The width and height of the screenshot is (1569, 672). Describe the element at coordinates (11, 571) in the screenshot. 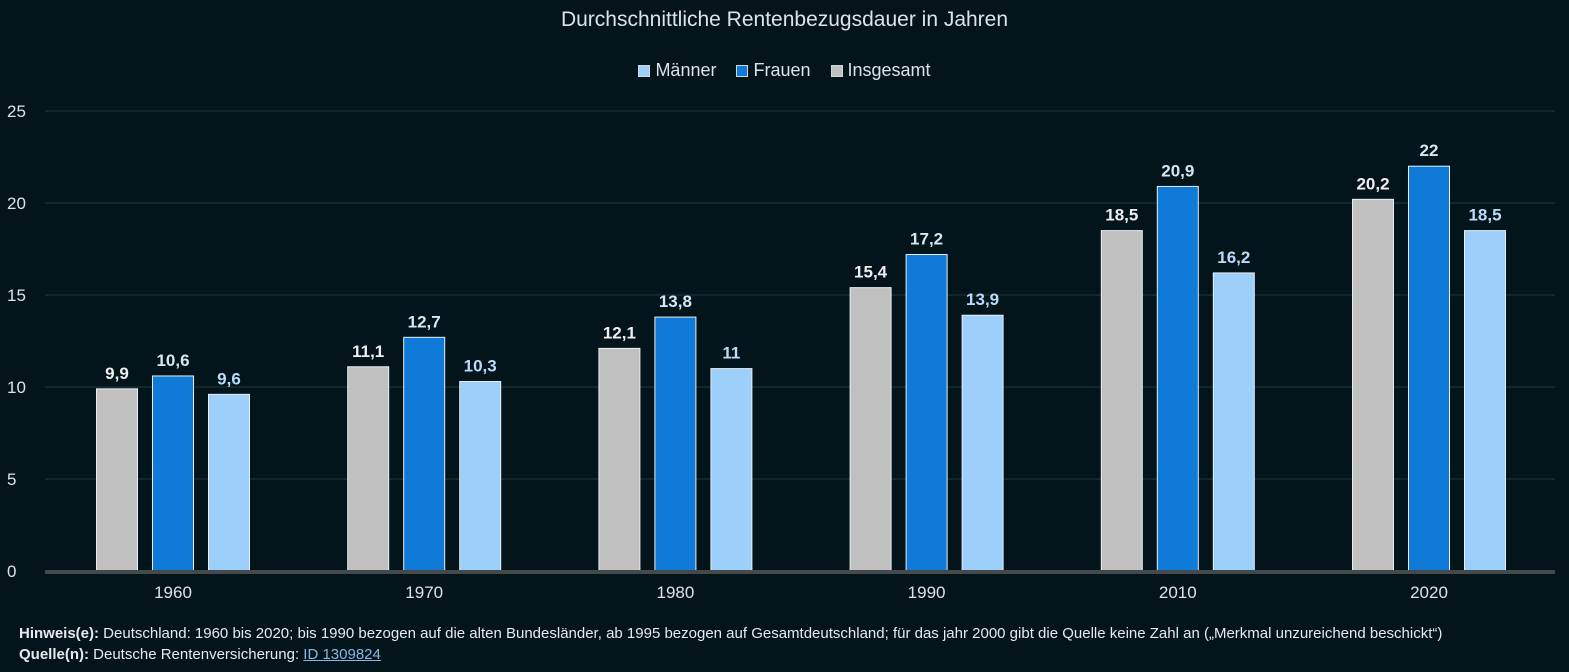

I see `y-tick-label: 0` at that location.